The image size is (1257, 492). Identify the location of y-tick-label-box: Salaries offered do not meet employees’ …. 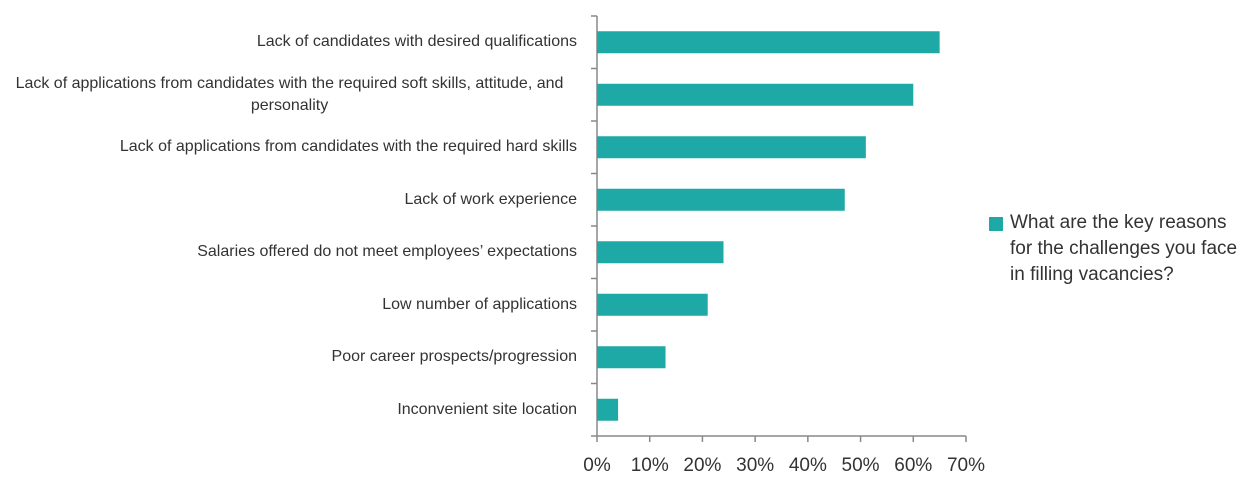
(288, 252).